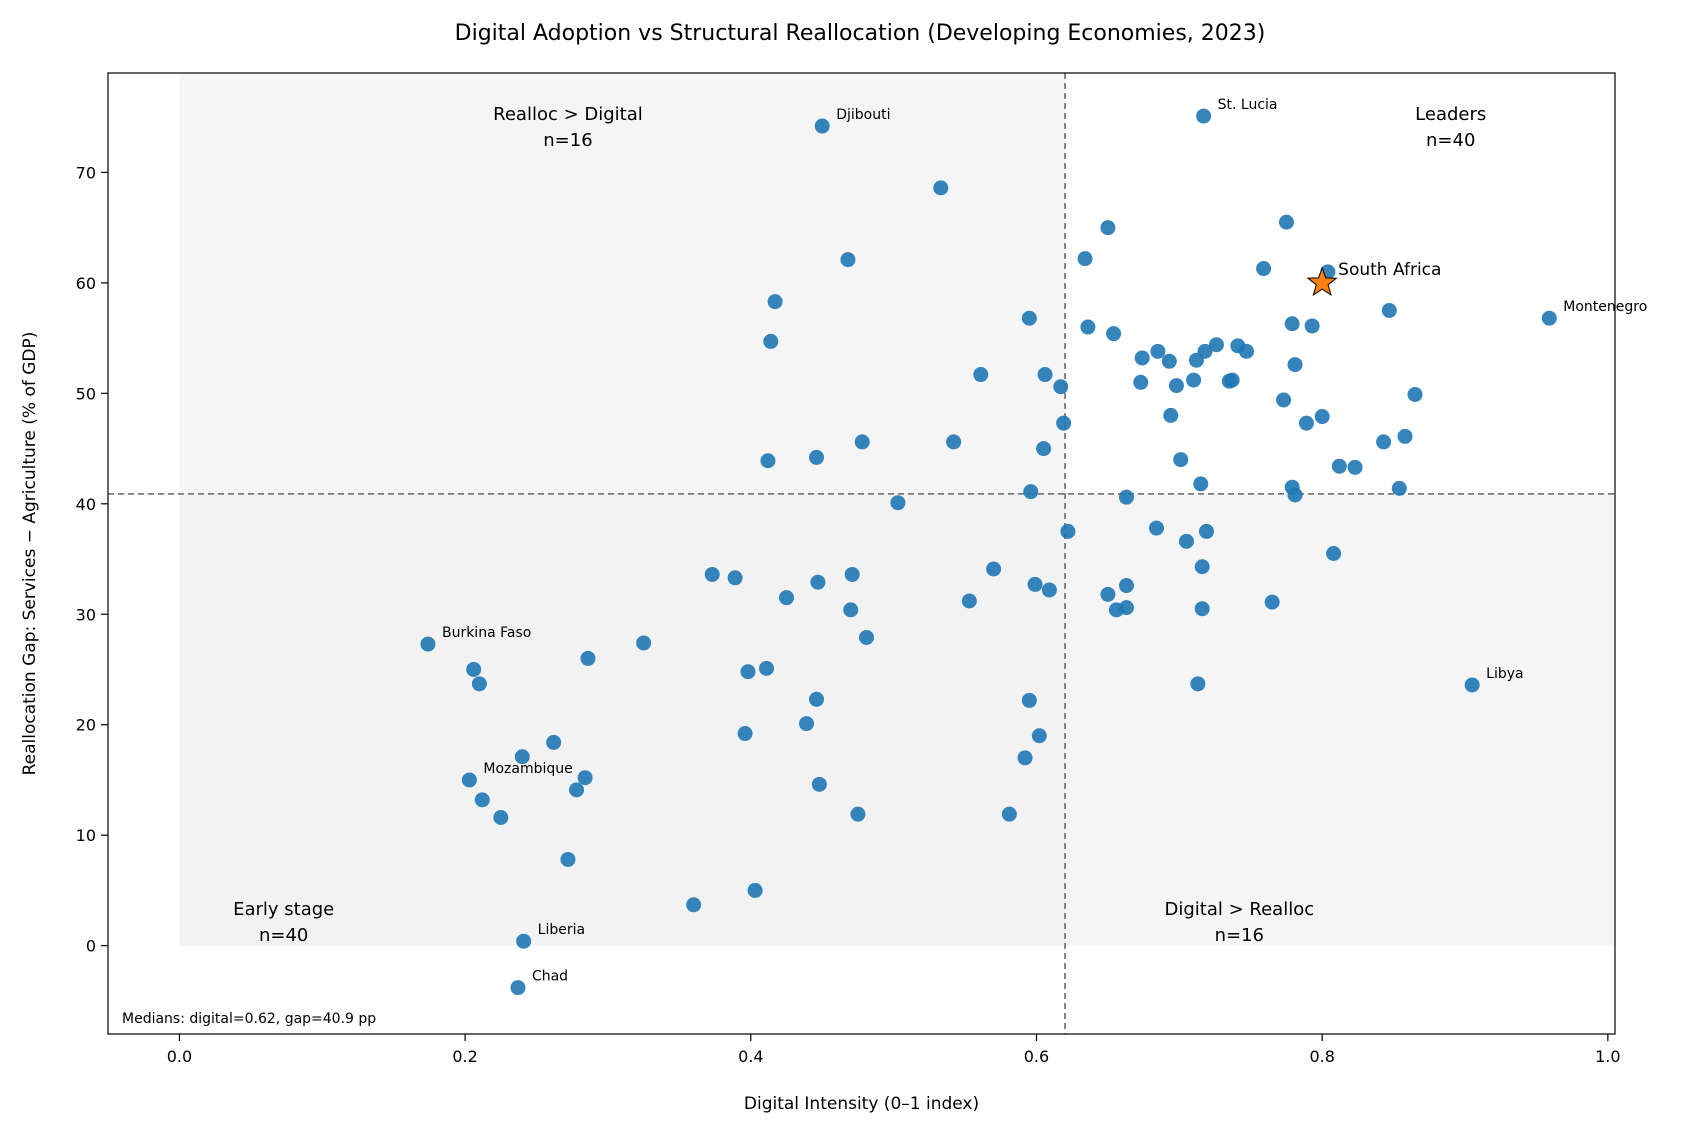  Describe the element at coordinates (86, 283) in the screenshot. I see `y-tick-label: 60` at that location.